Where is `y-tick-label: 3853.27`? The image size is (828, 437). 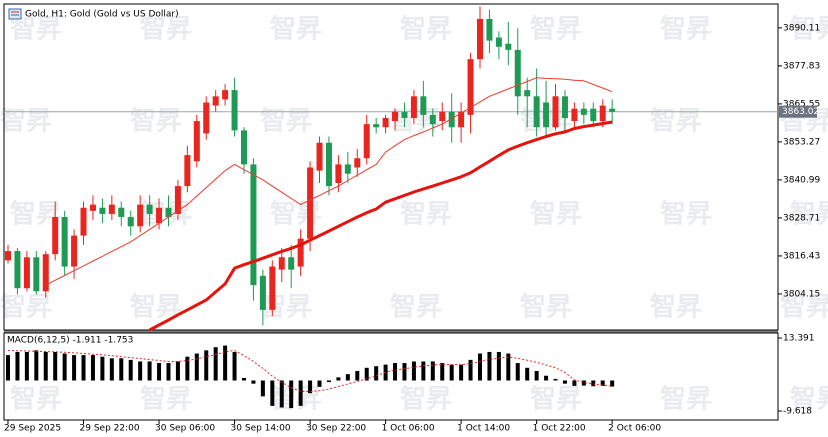
y-tick-label: 3853.27 is located at coordinates (801, 142).